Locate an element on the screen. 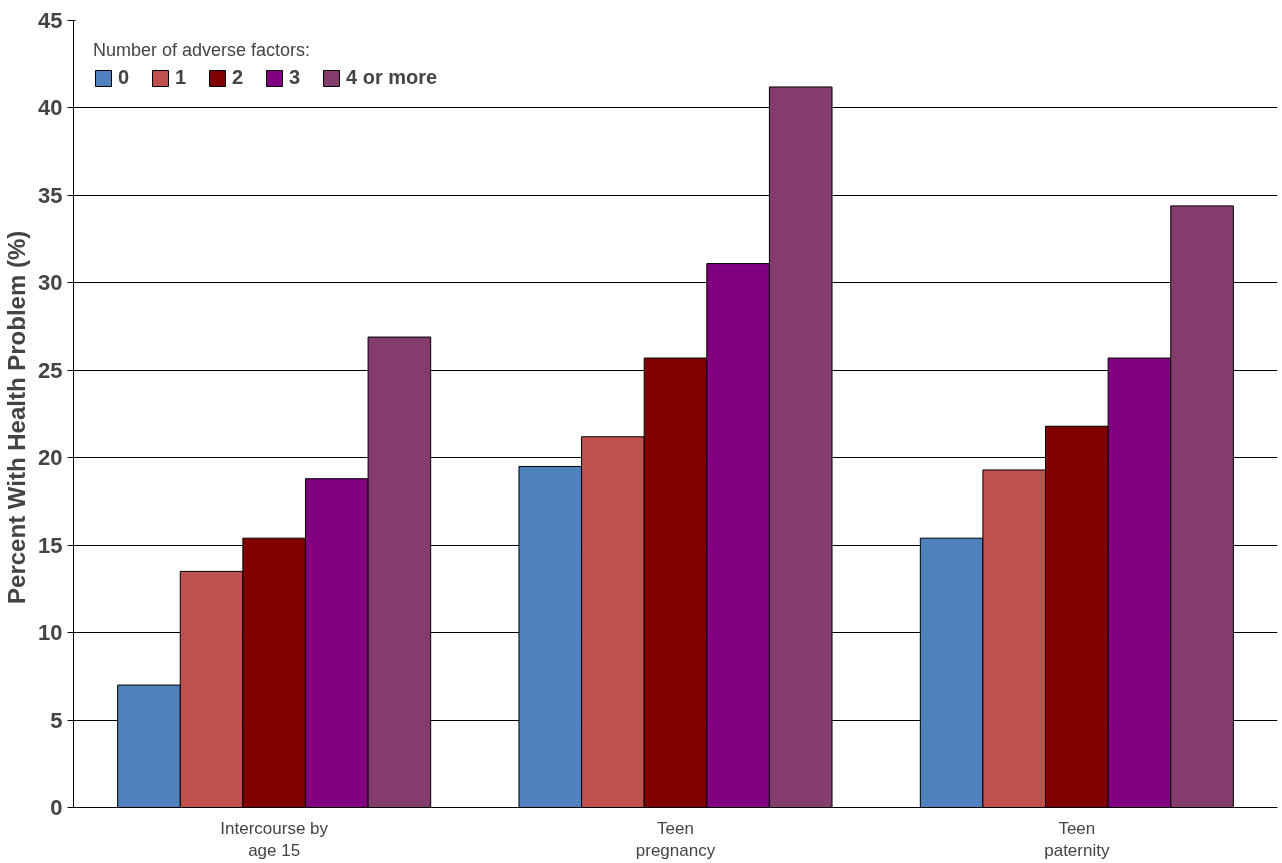 This screenshot has height=863, width=1282. y-axis-title: Percent With Health Problem (%) is located at coordinates (17, 417).